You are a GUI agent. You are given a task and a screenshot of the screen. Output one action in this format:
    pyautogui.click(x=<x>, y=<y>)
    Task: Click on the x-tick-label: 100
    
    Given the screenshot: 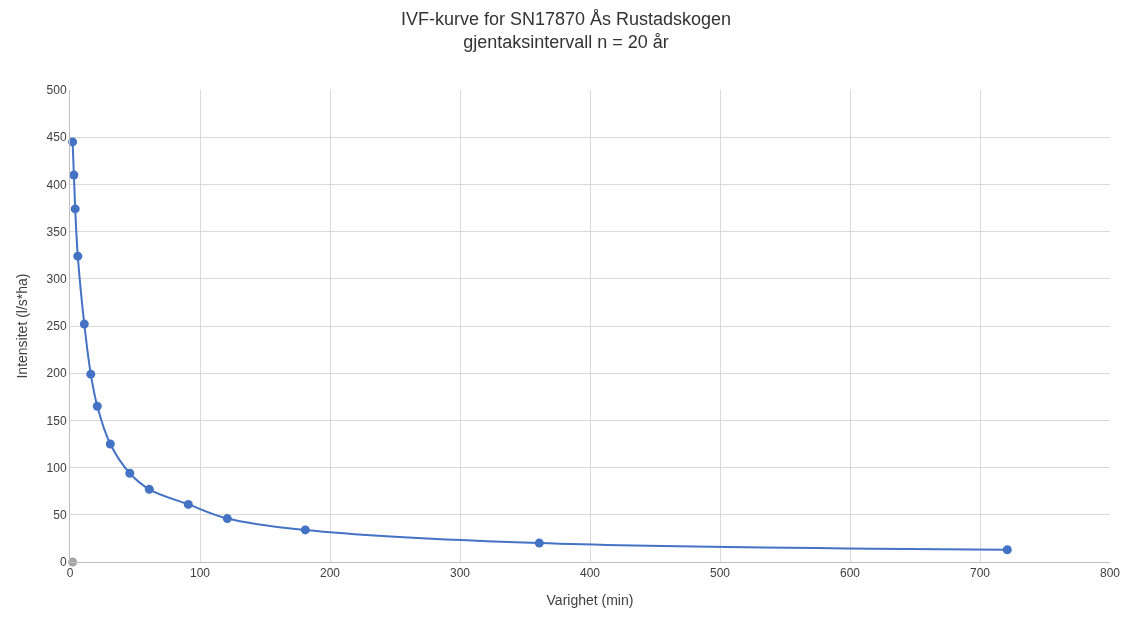 What is the action you would take?
    pyautogui.click(x=200, y=573)
    